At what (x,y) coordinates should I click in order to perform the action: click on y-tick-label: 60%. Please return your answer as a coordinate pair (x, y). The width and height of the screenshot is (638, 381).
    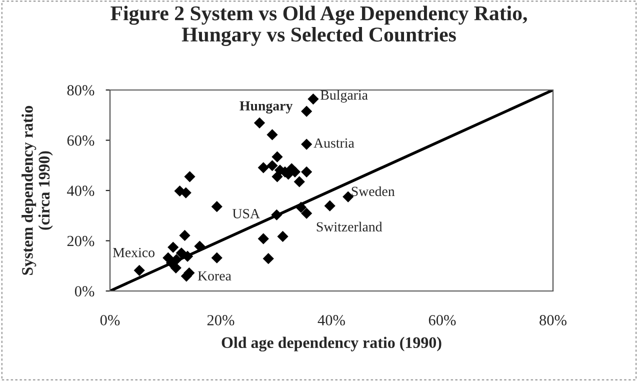
    Looking at the image, I should click on (80, 140).